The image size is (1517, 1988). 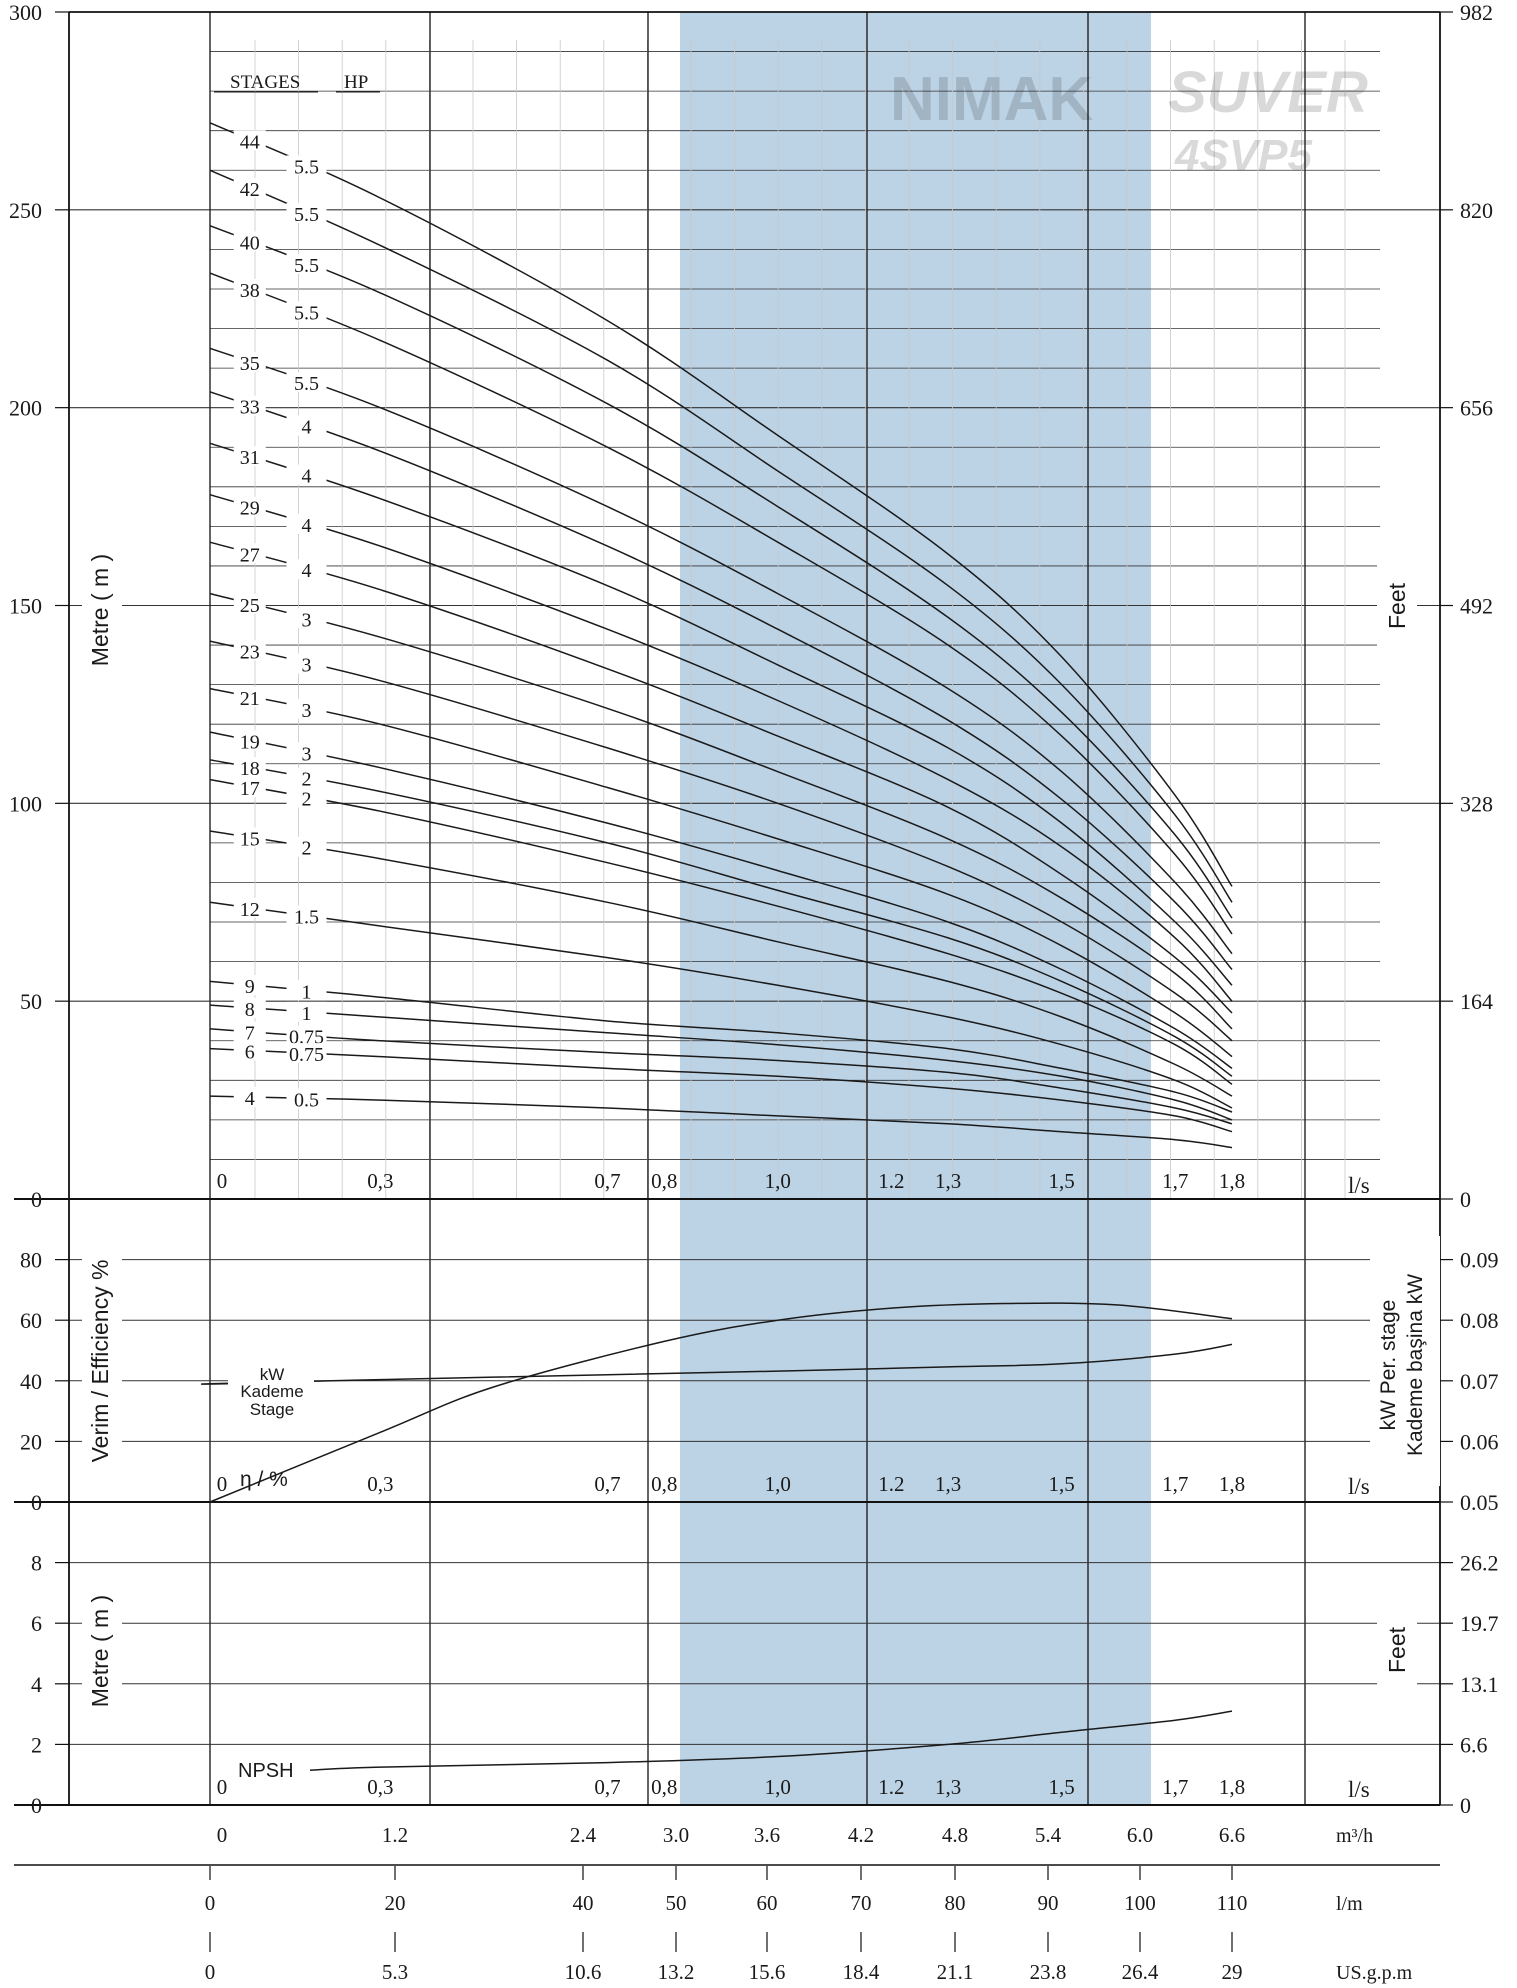 What do you see at coordinates (676, 1972) in the screenshot?
I see `usgpm-tick-label: 13.2` at bounding box center [676, 1972].